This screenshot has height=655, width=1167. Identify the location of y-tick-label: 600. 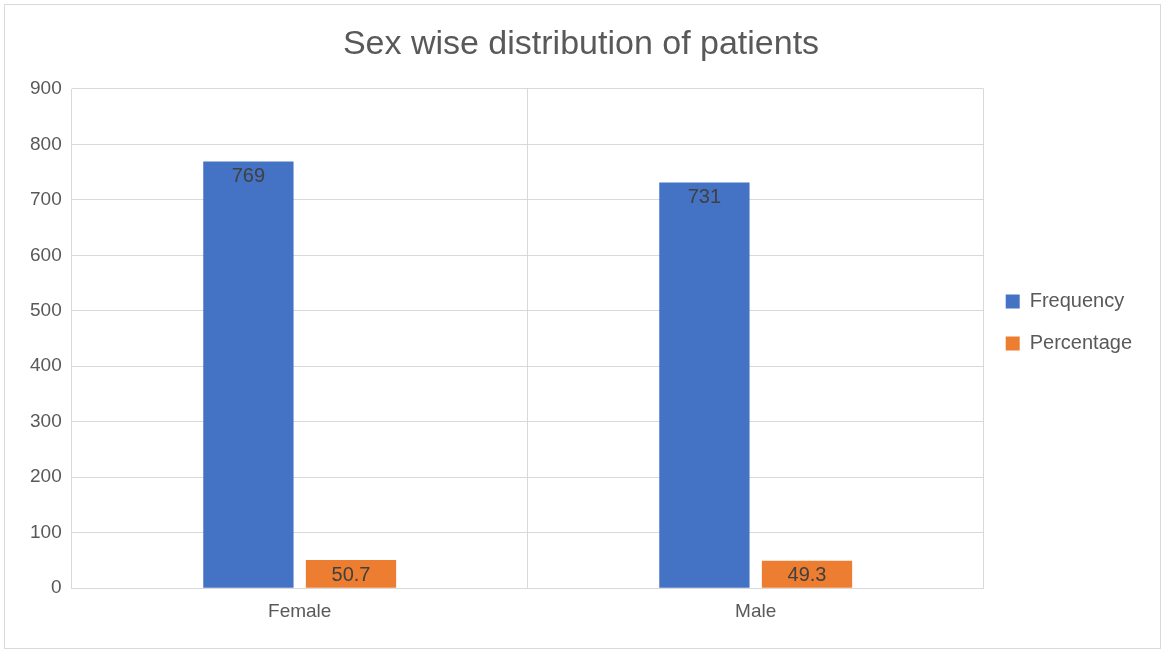
(46, 254).